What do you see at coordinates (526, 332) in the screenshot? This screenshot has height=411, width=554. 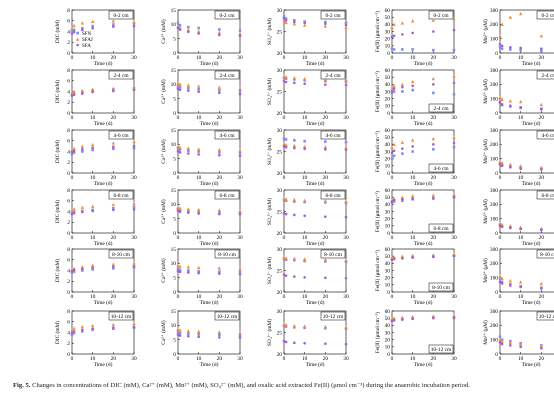 I see `plot-frame` at bounding box center [526, 332].